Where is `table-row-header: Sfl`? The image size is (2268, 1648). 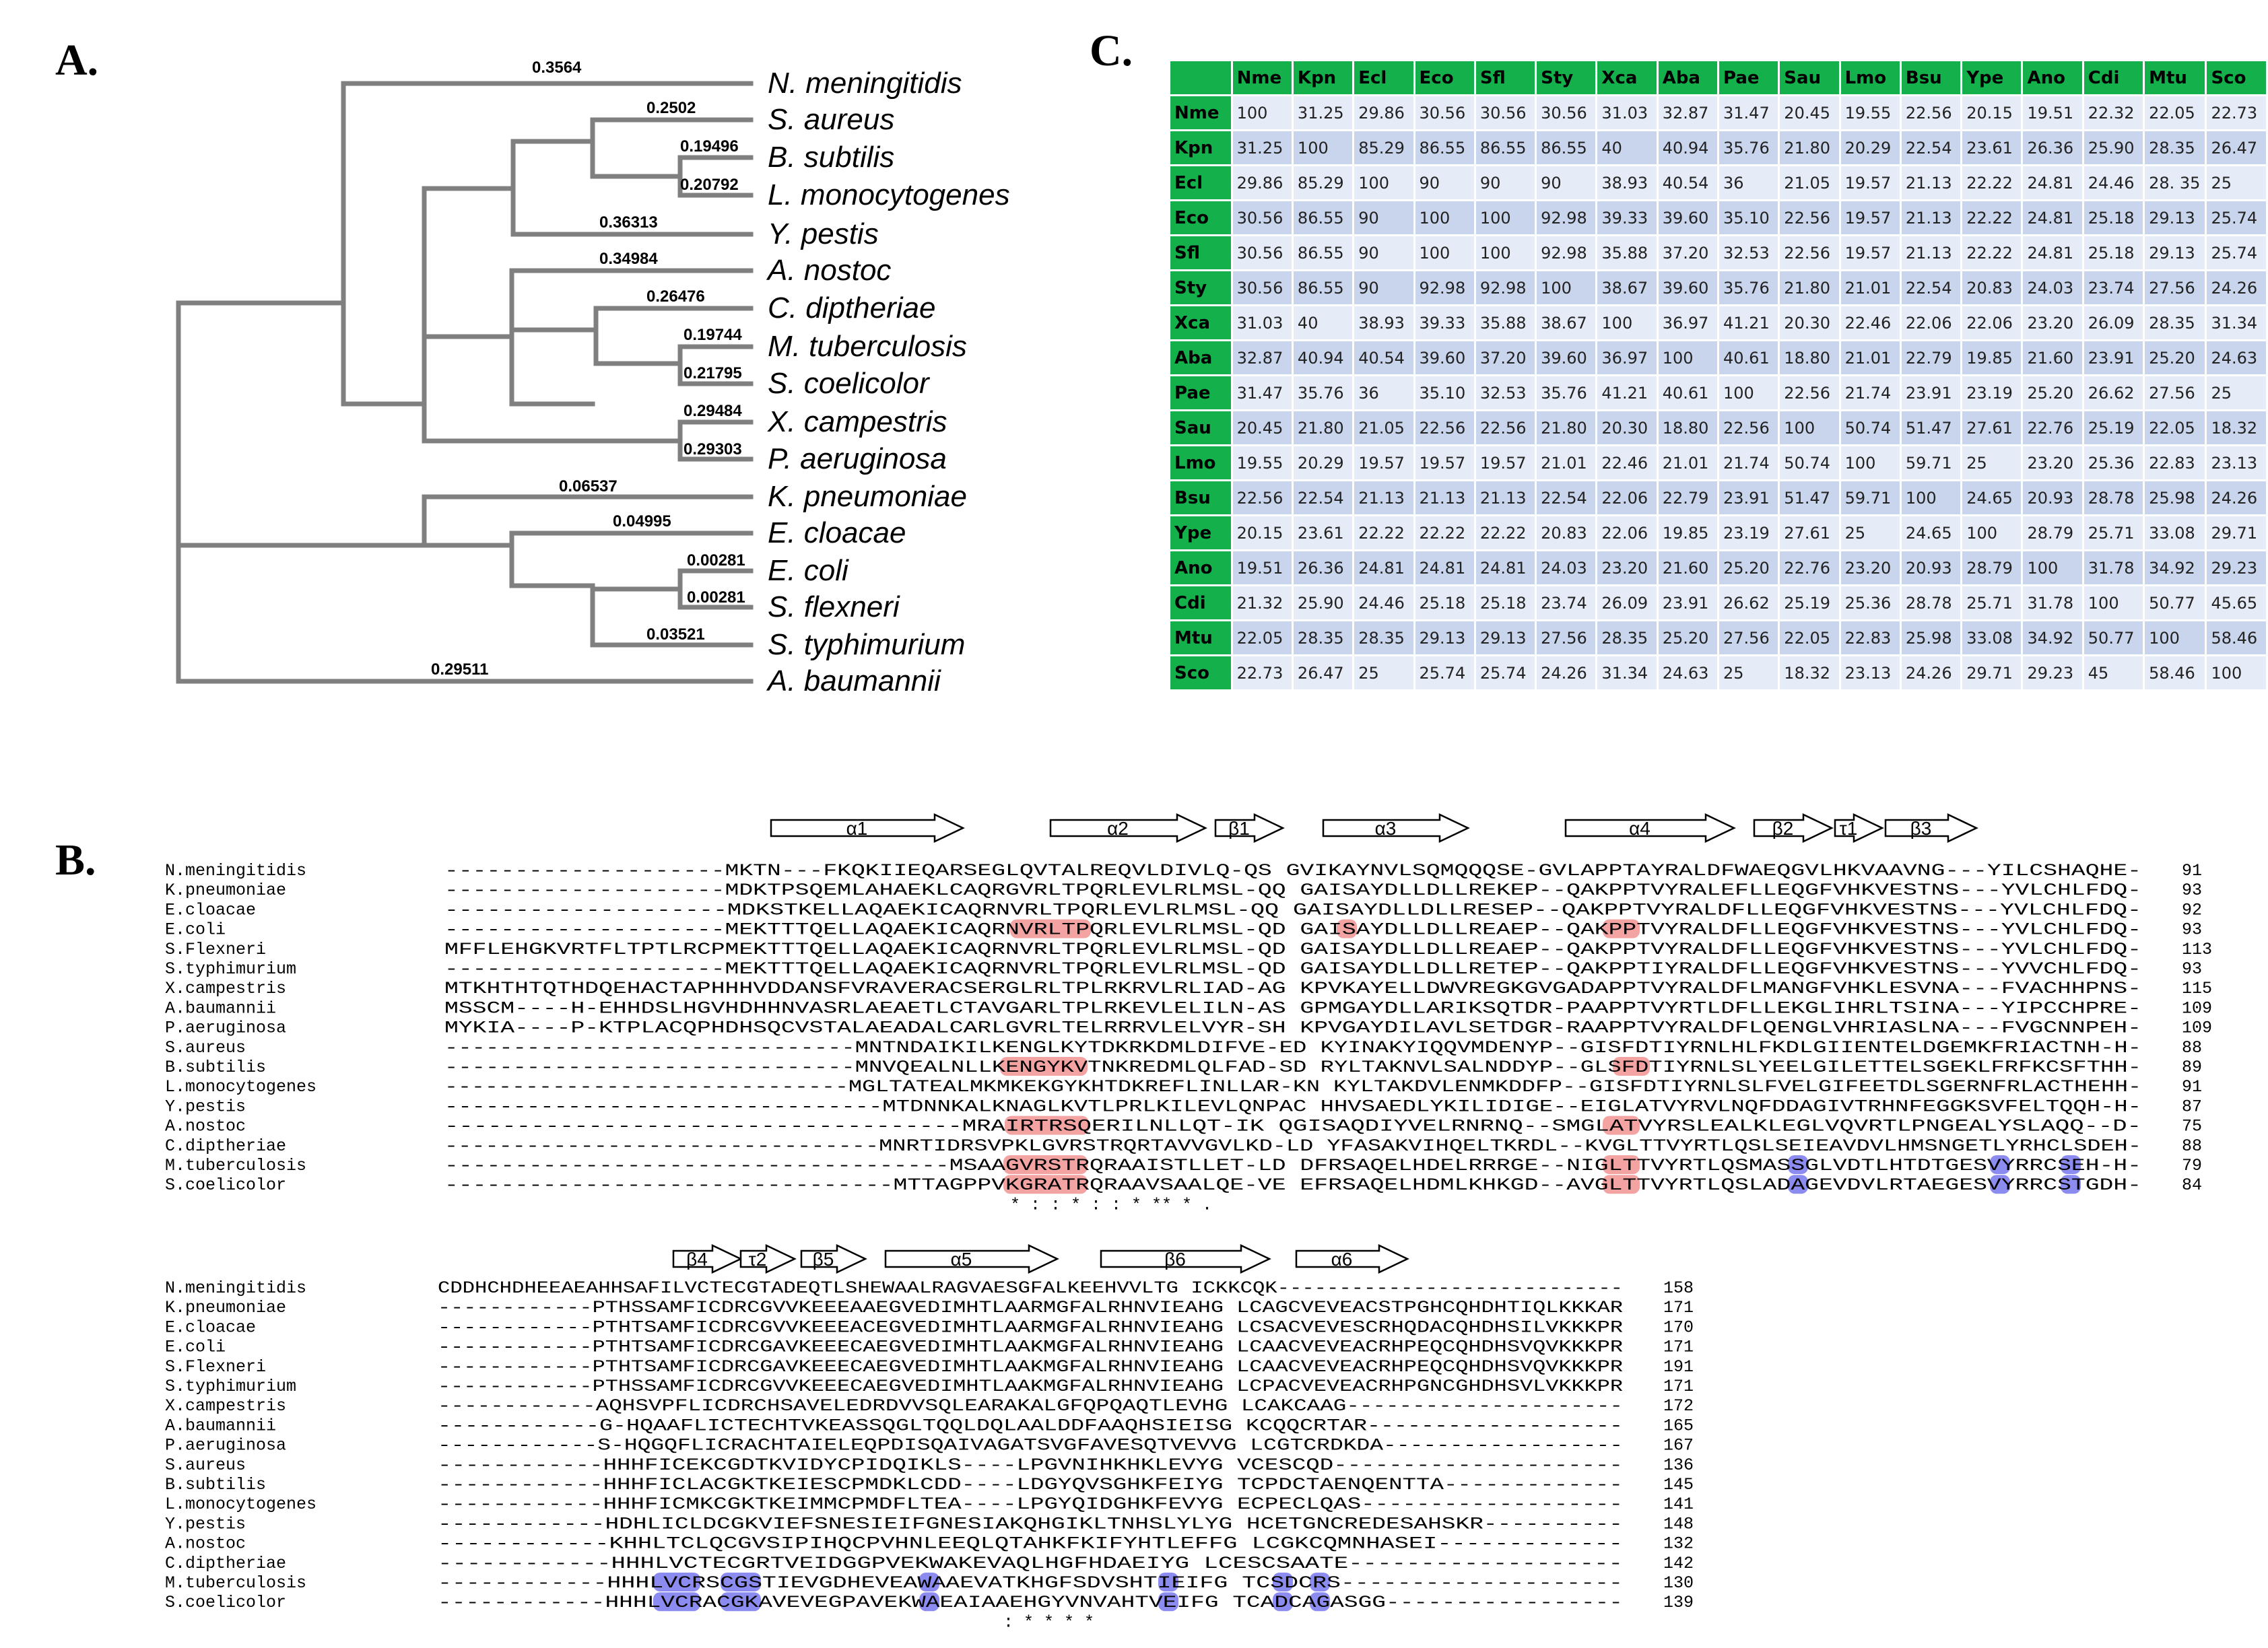 table-row-header: Sfl is located at coordinates (1200, 253).